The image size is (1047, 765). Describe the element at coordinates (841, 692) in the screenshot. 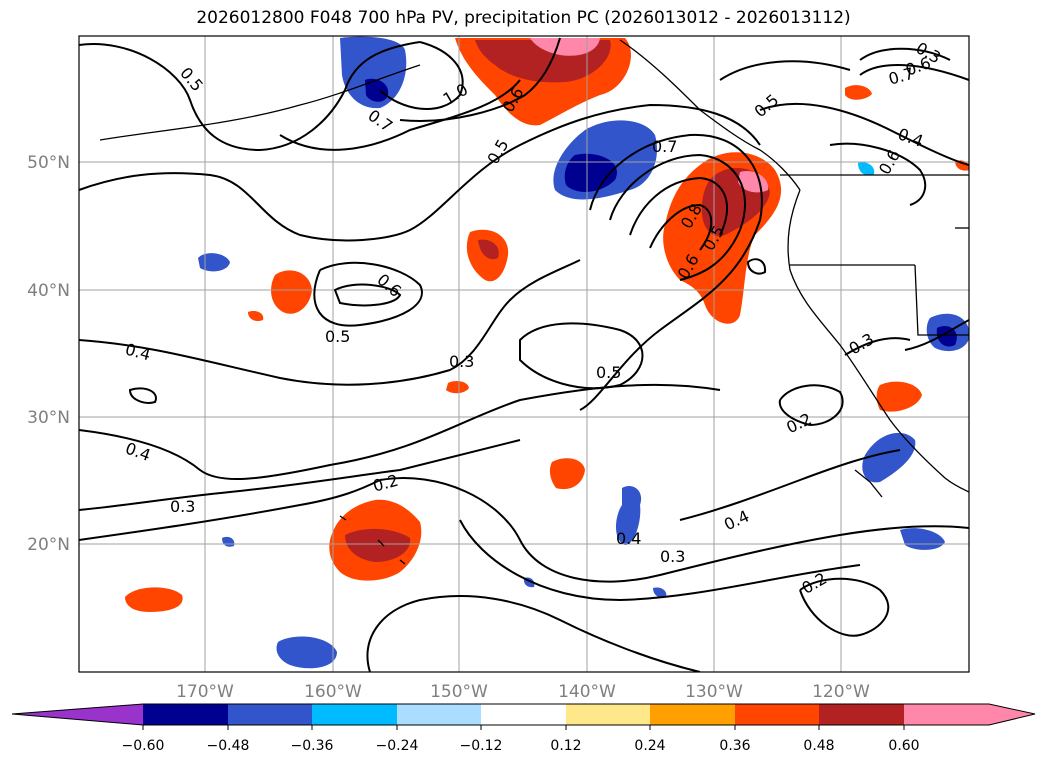

I see `lon-label: 120°W` at that location.